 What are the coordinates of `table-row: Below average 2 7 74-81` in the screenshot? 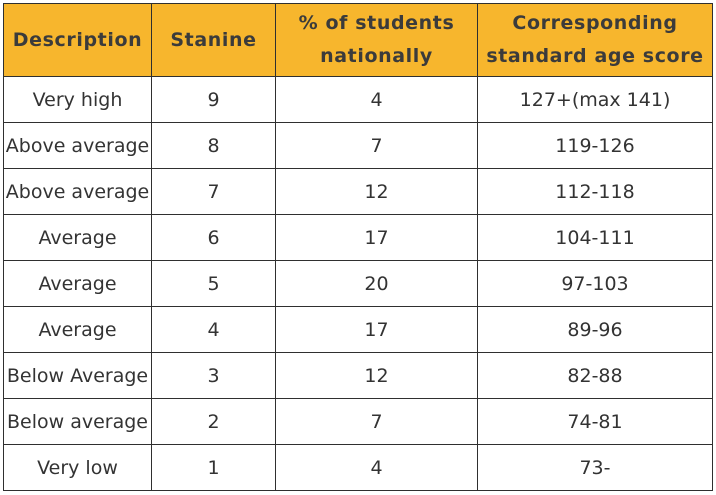 It's located at (358, 421).